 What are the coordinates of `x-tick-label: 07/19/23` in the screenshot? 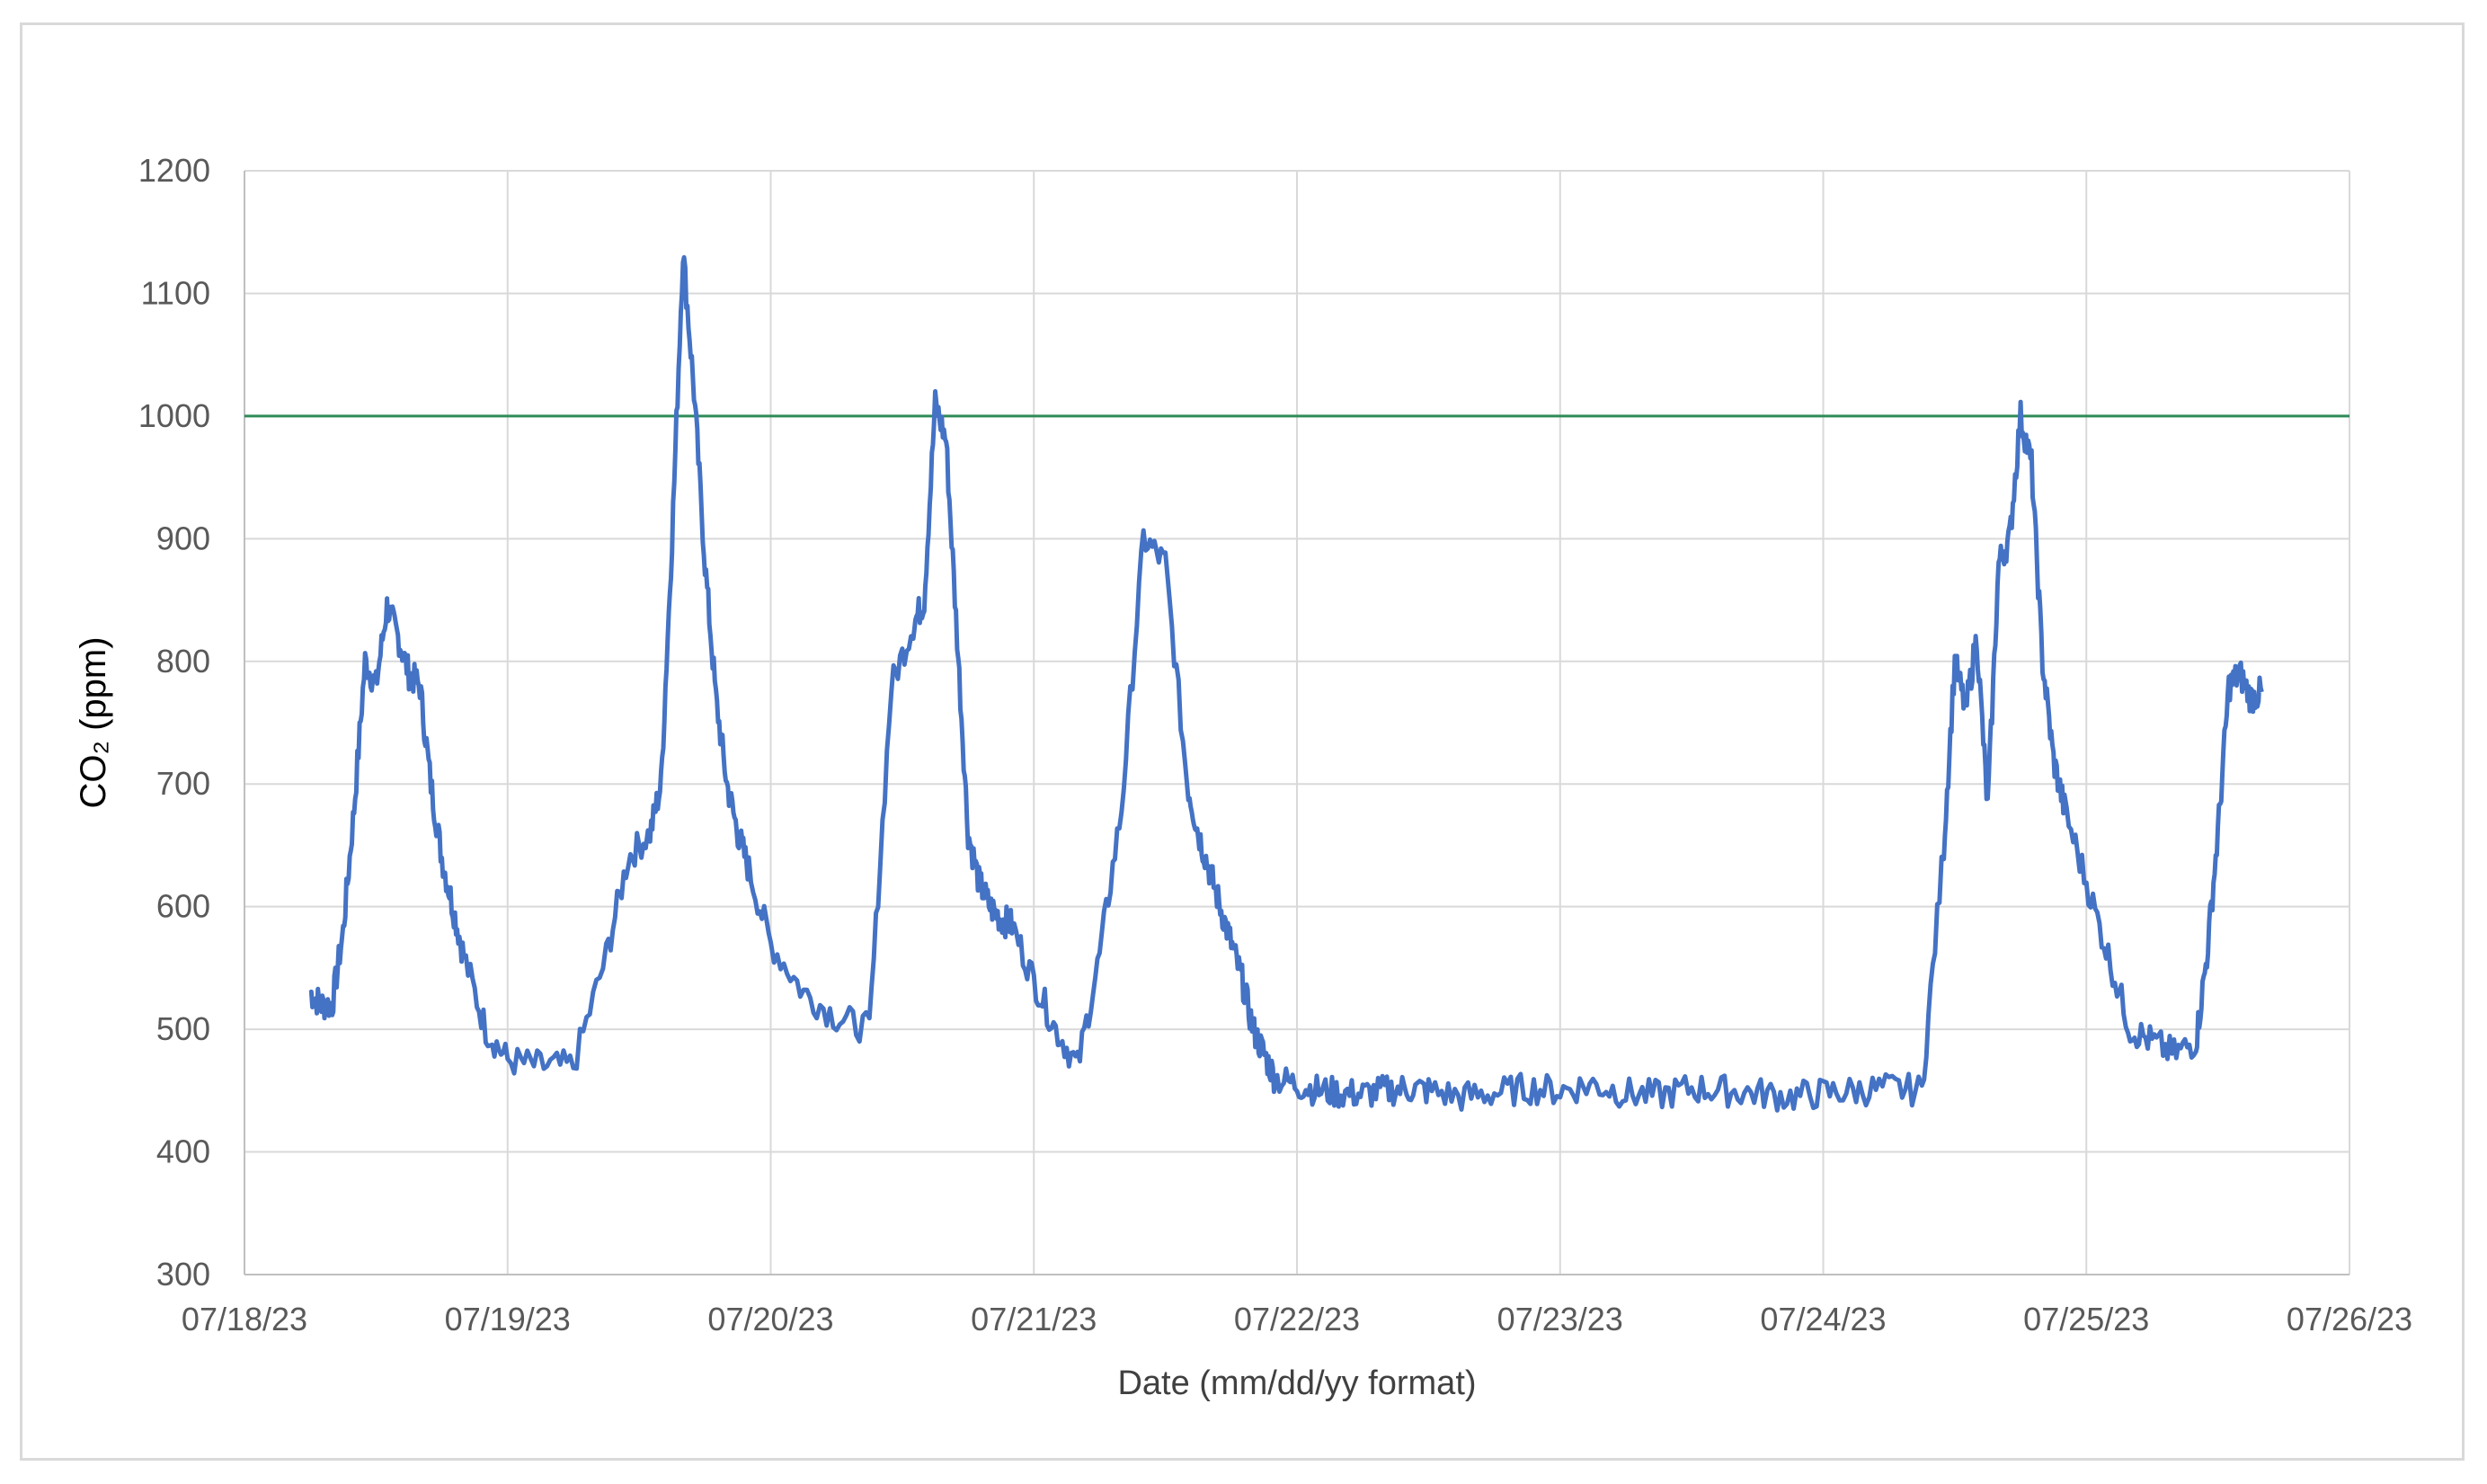 It's located at (508, 1319).